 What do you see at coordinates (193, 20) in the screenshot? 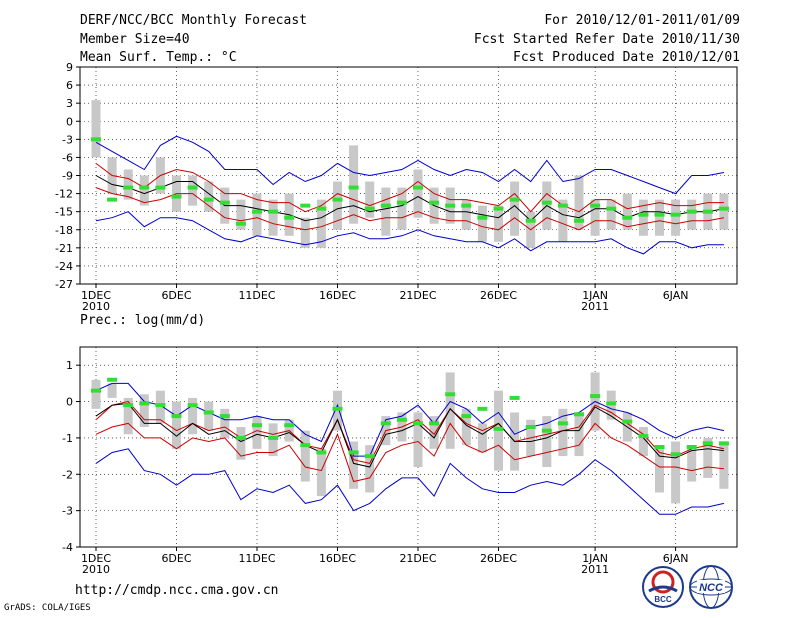
I see `chart-title: DERF/NCC/BCC Monthly Forecast` at bounding box center [193, 20].